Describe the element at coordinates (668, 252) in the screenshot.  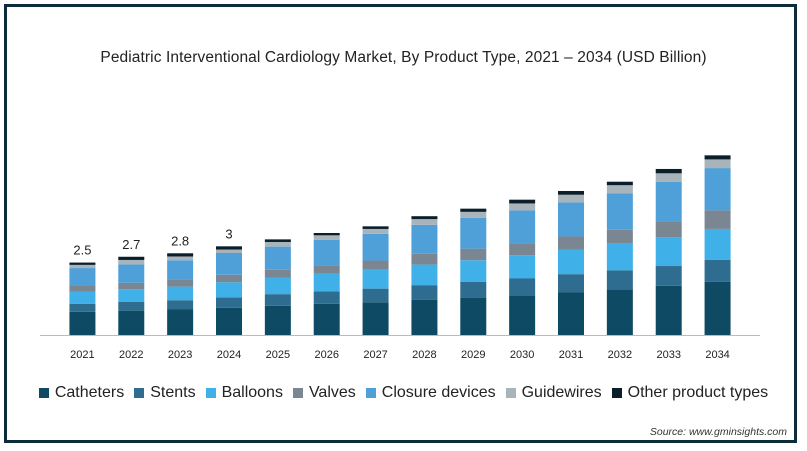
I see `bar-segment-balloons-2033` at that location.